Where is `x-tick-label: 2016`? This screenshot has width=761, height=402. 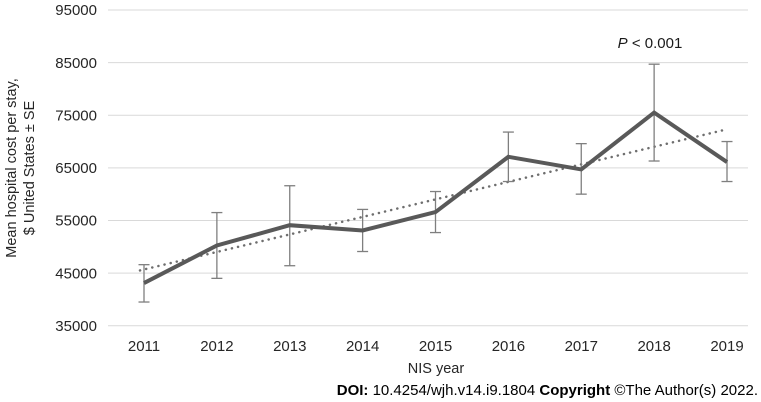
x-tick-label: 2016 is located at coordinates (508, 346).